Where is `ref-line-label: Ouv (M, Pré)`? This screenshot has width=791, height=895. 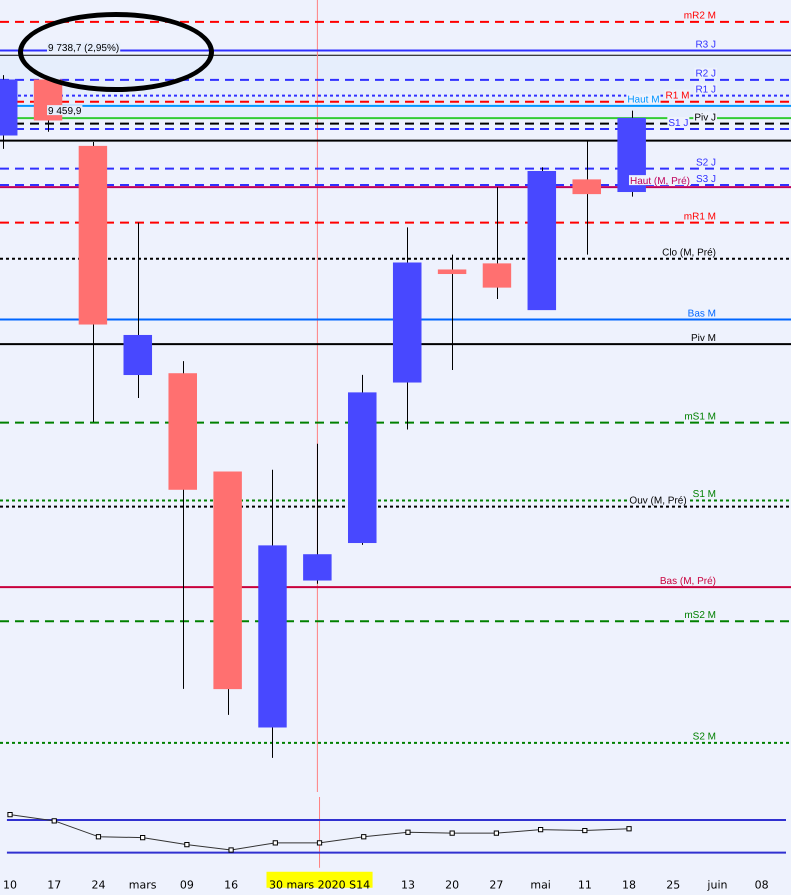 ref-line-label: Ouv (M, Pré) is located at coordinates (658, 500).